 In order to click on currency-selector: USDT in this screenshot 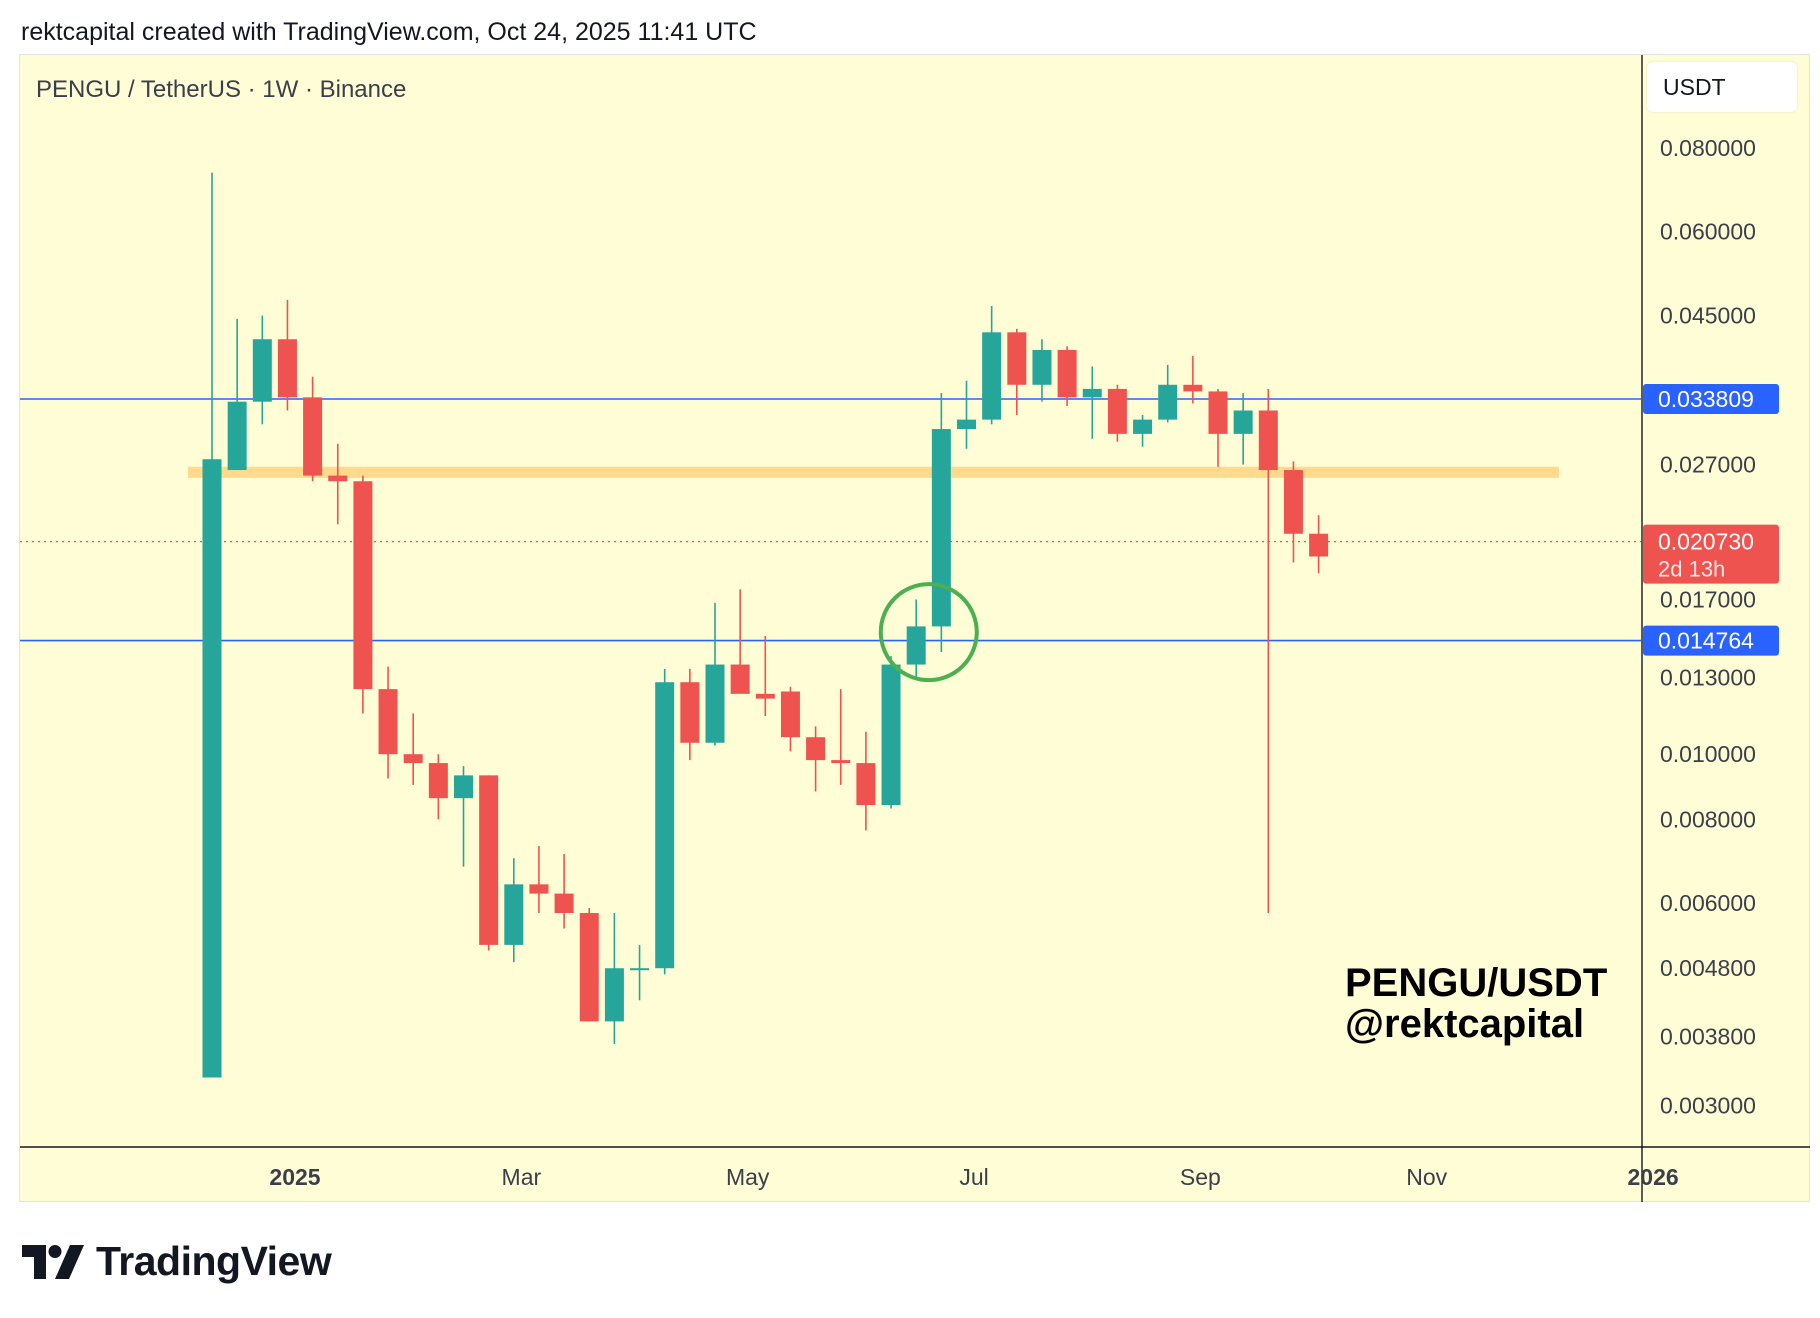, I will do `click(1722, 87)`.